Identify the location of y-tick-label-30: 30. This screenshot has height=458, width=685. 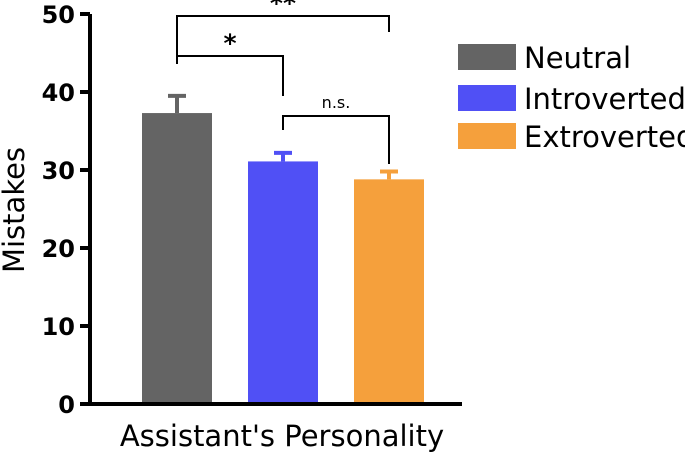
(58, 171).